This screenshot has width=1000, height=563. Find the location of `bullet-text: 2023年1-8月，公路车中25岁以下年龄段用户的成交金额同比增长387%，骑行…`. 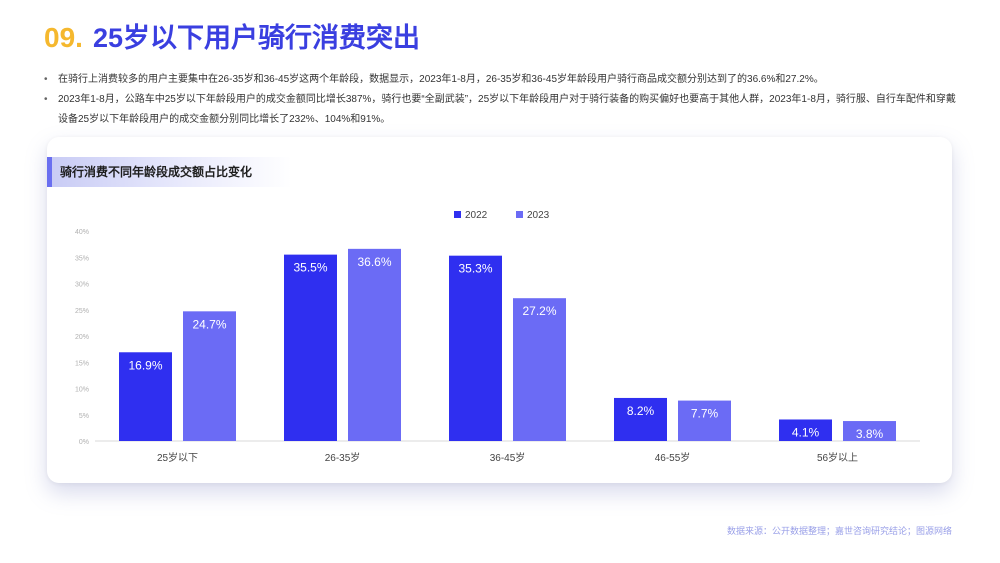

bullet-text: 2023年1-8月，公路车中25岁以下年龄段用户的成交金额同比增长387%，骑行… is located at coordinates (507, 109).